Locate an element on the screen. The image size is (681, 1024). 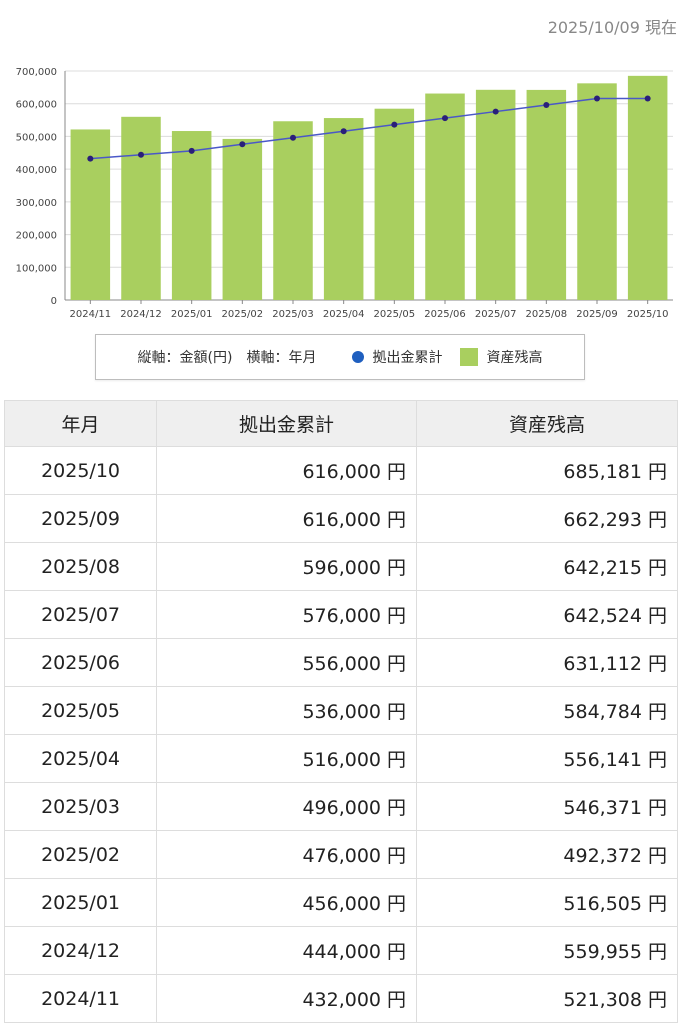
cell-month: 2025/03 is located at coordinates (80, 806).